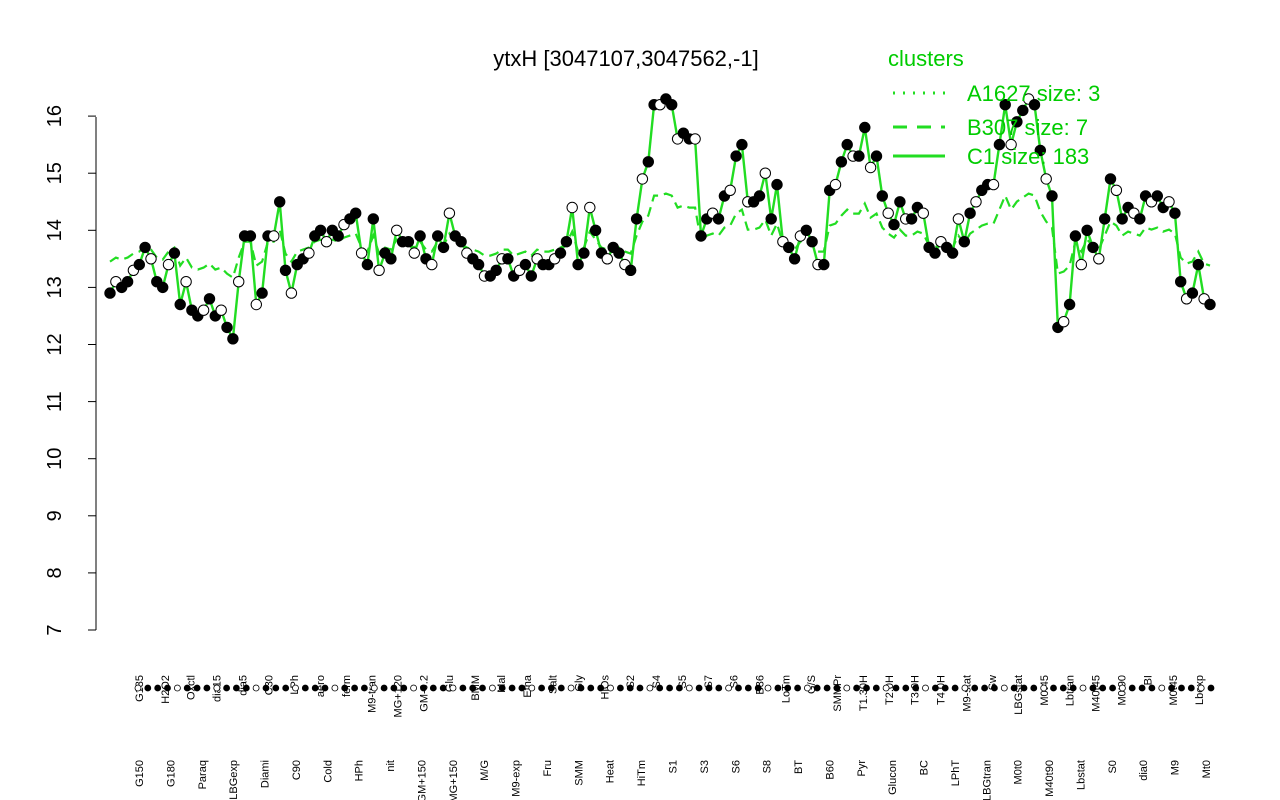 The image size is (1280, 800). I want to click on x-tick-label: SMM, so click(579, 773).